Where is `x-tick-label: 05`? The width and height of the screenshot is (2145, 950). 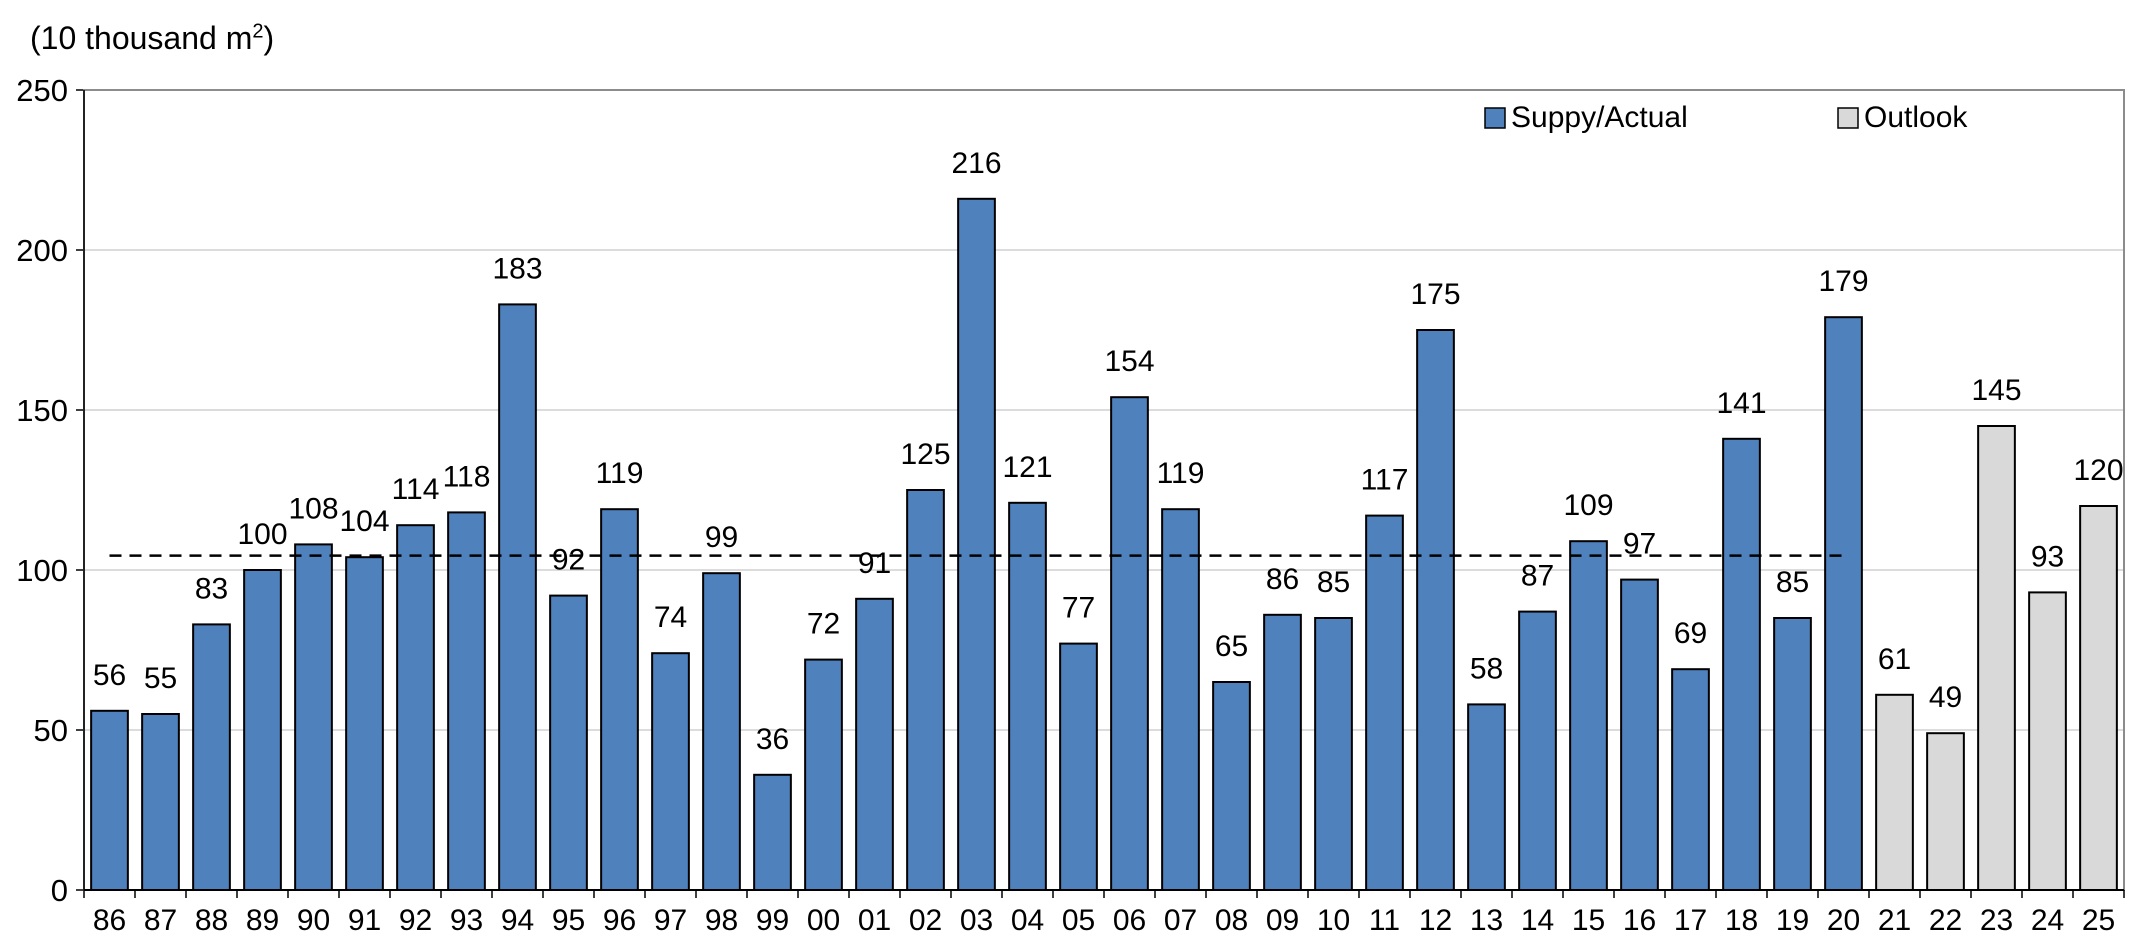 x-tick-label: 05 is located at coordinates (1078, 920).